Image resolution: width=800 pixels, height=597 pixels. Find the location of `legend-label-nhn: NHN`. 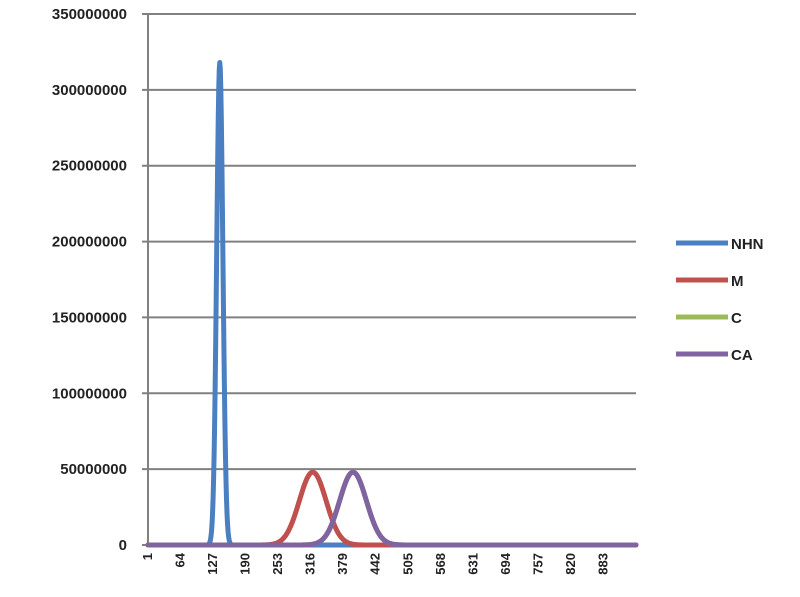

legend-label-nhn: NHN is located at coordinates (747, 244).